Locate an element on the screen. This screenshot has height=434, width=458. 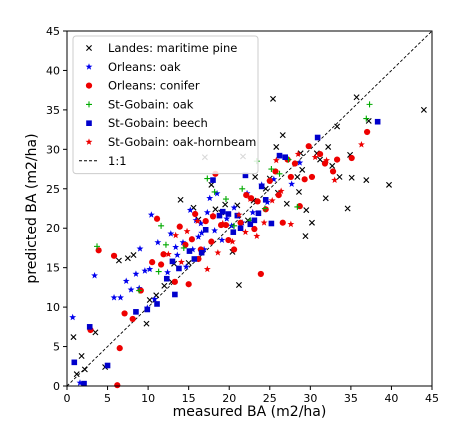
y-tick-label: 20 is located at coordinates (53, 228).